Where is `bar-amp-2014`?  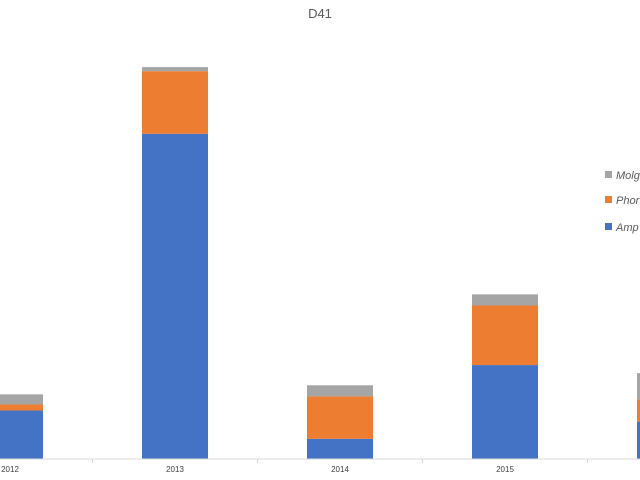
bar-amp-2014 is located at coordinates (340, 448).